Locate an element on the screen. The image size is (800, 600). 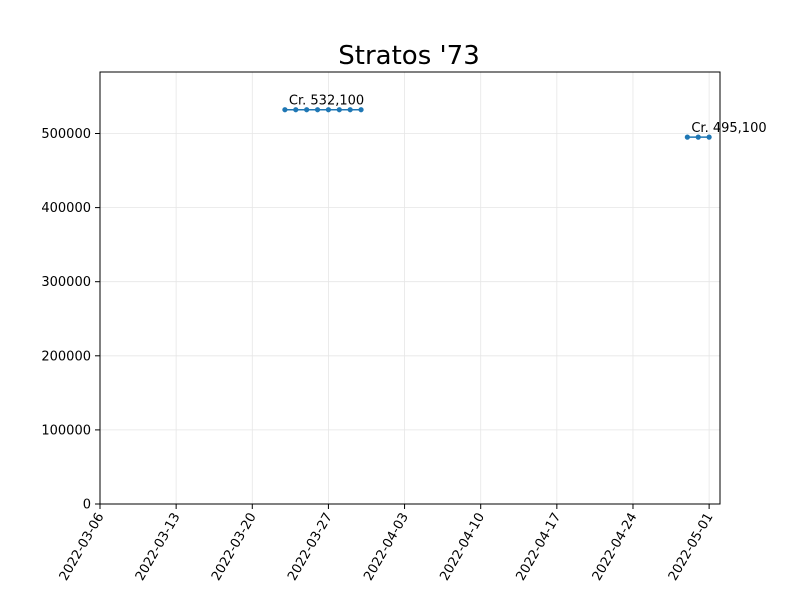
x-tick-label: 2022-04-17 is located at coordinates (539, 547).